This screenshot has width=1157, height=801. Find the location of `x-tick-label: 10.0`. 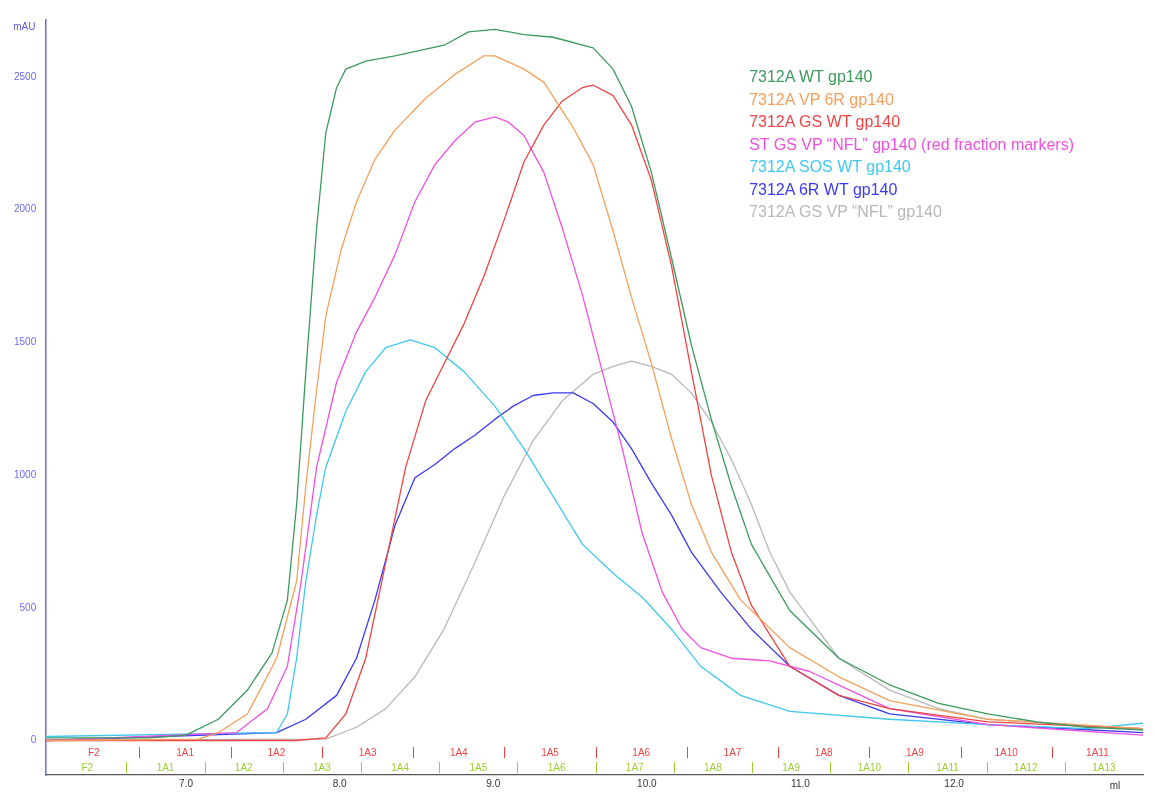

x-tick-label: 10.0 is located at coordinates (647, 783).